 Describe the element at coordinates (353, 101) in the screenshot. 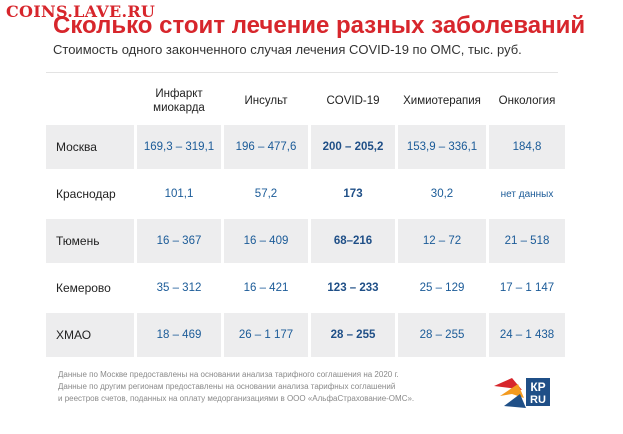

I see `header-covid: COVID-19` at that location.